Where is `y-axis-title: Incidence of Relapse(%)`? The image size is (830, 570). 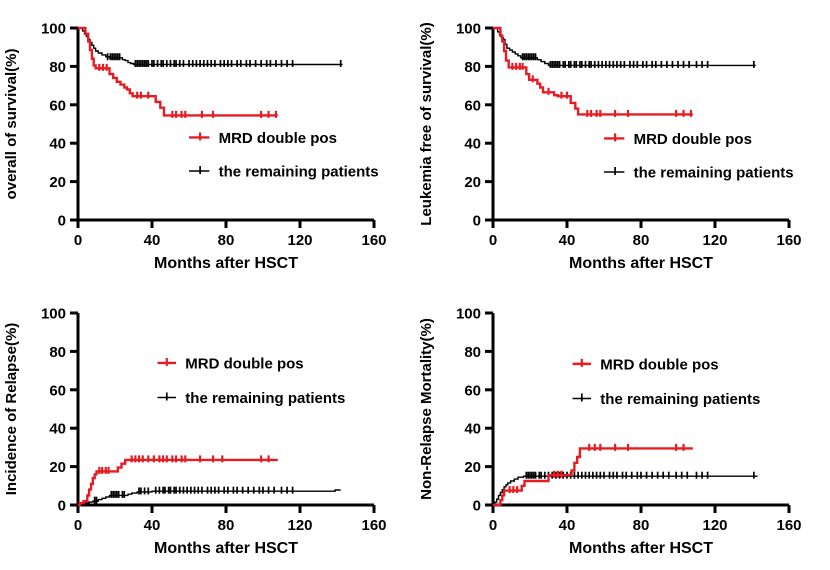 y-axis-title: Incidence of Relapse(%) is located at coordinates (11, 409).